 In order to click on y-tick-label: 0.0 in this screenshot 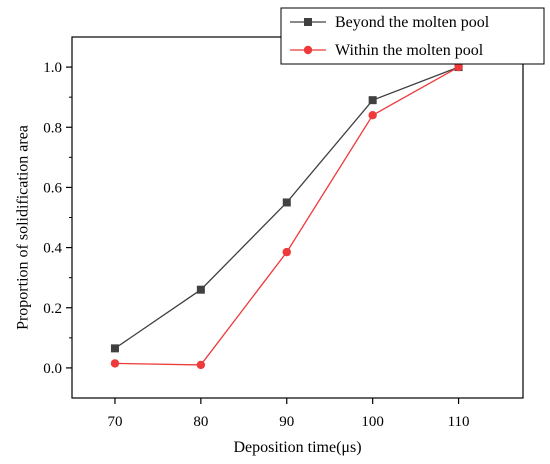, I will do `click(52, 369)`.